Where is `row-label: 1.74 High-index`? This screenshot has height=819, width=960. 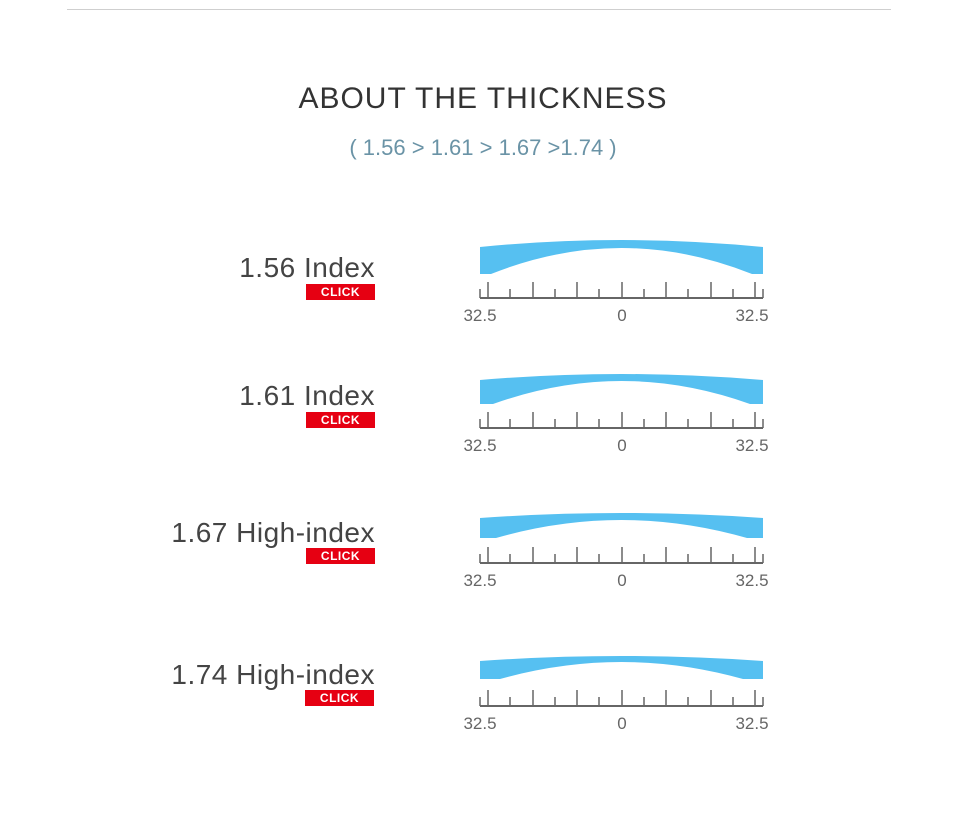
row-label: 1.74 High-index is located at coordinates (273, 674).